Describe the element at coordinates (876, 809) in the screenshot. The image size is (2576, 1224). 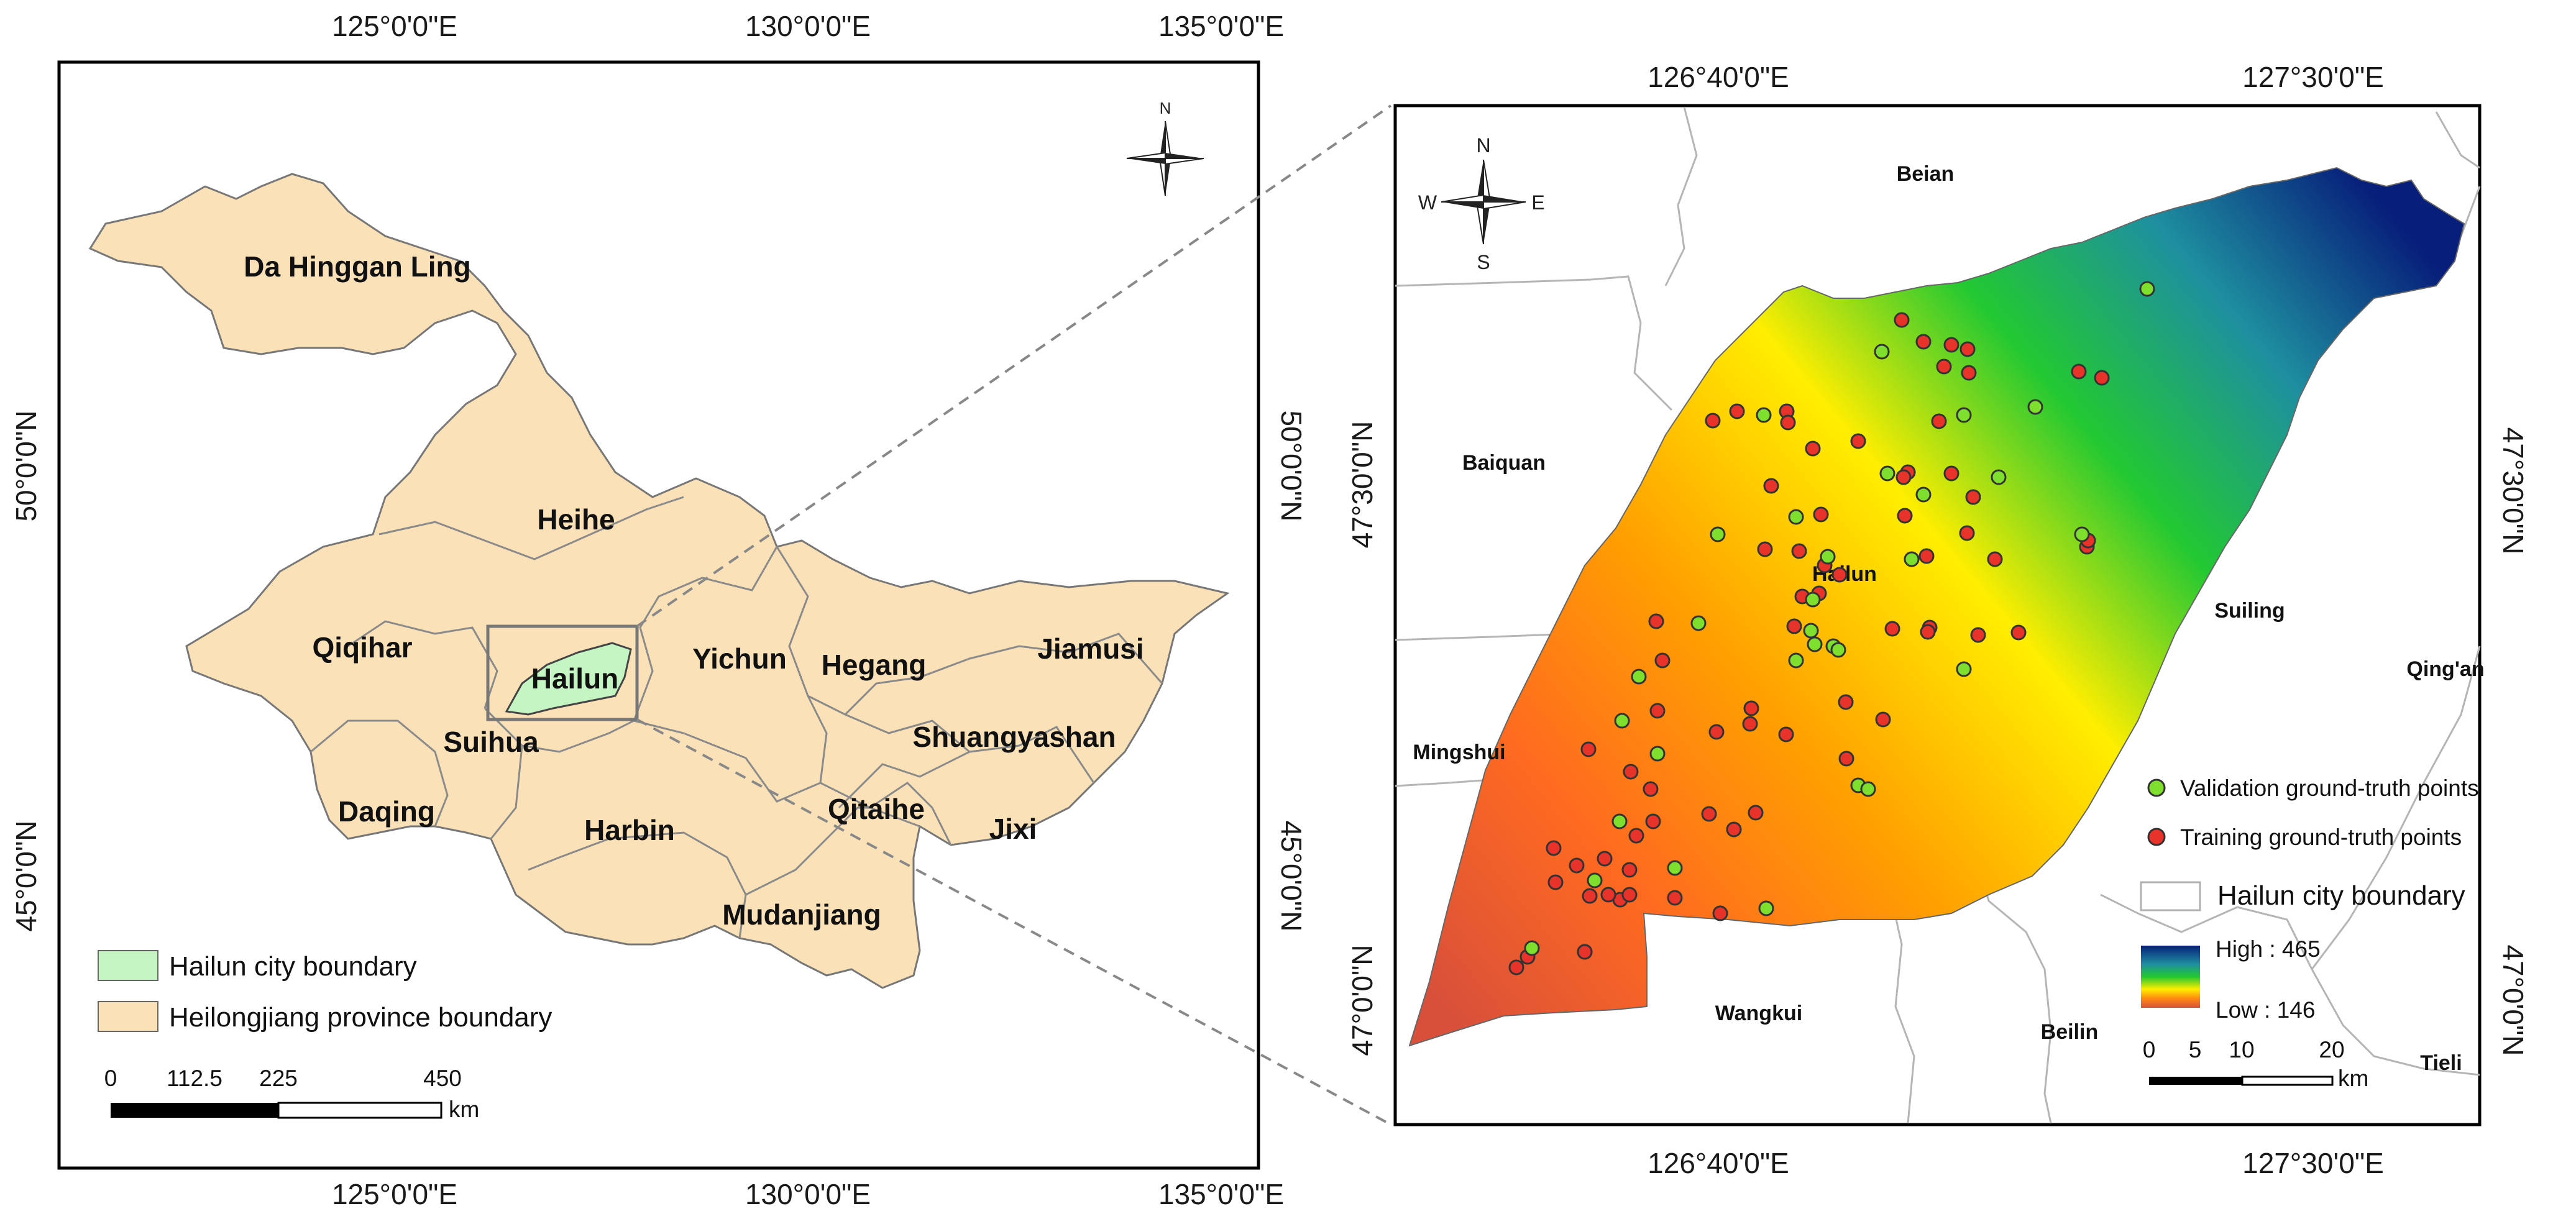
I see `region-label-qitaihe: Qitaihe` at that location.